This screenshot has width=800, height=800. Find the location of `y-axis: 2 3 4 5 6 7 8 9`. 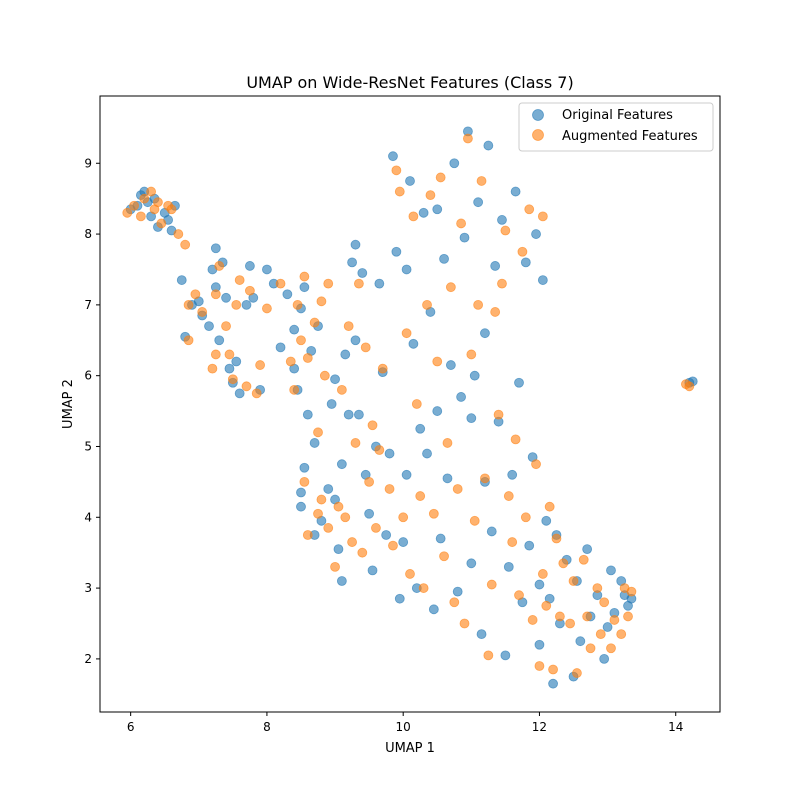

y-axis: 2 3 4 5 6 7 8 9 is located at coordinates (92, 411).